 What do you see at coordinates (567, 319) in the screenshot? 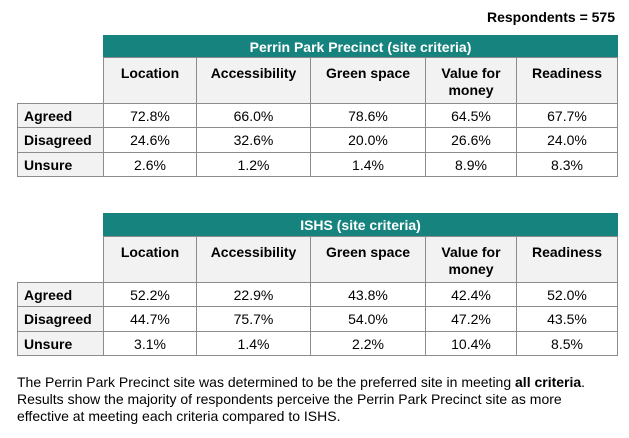
I see `table-cell: 43.5%` at bounding box center [567, 319].